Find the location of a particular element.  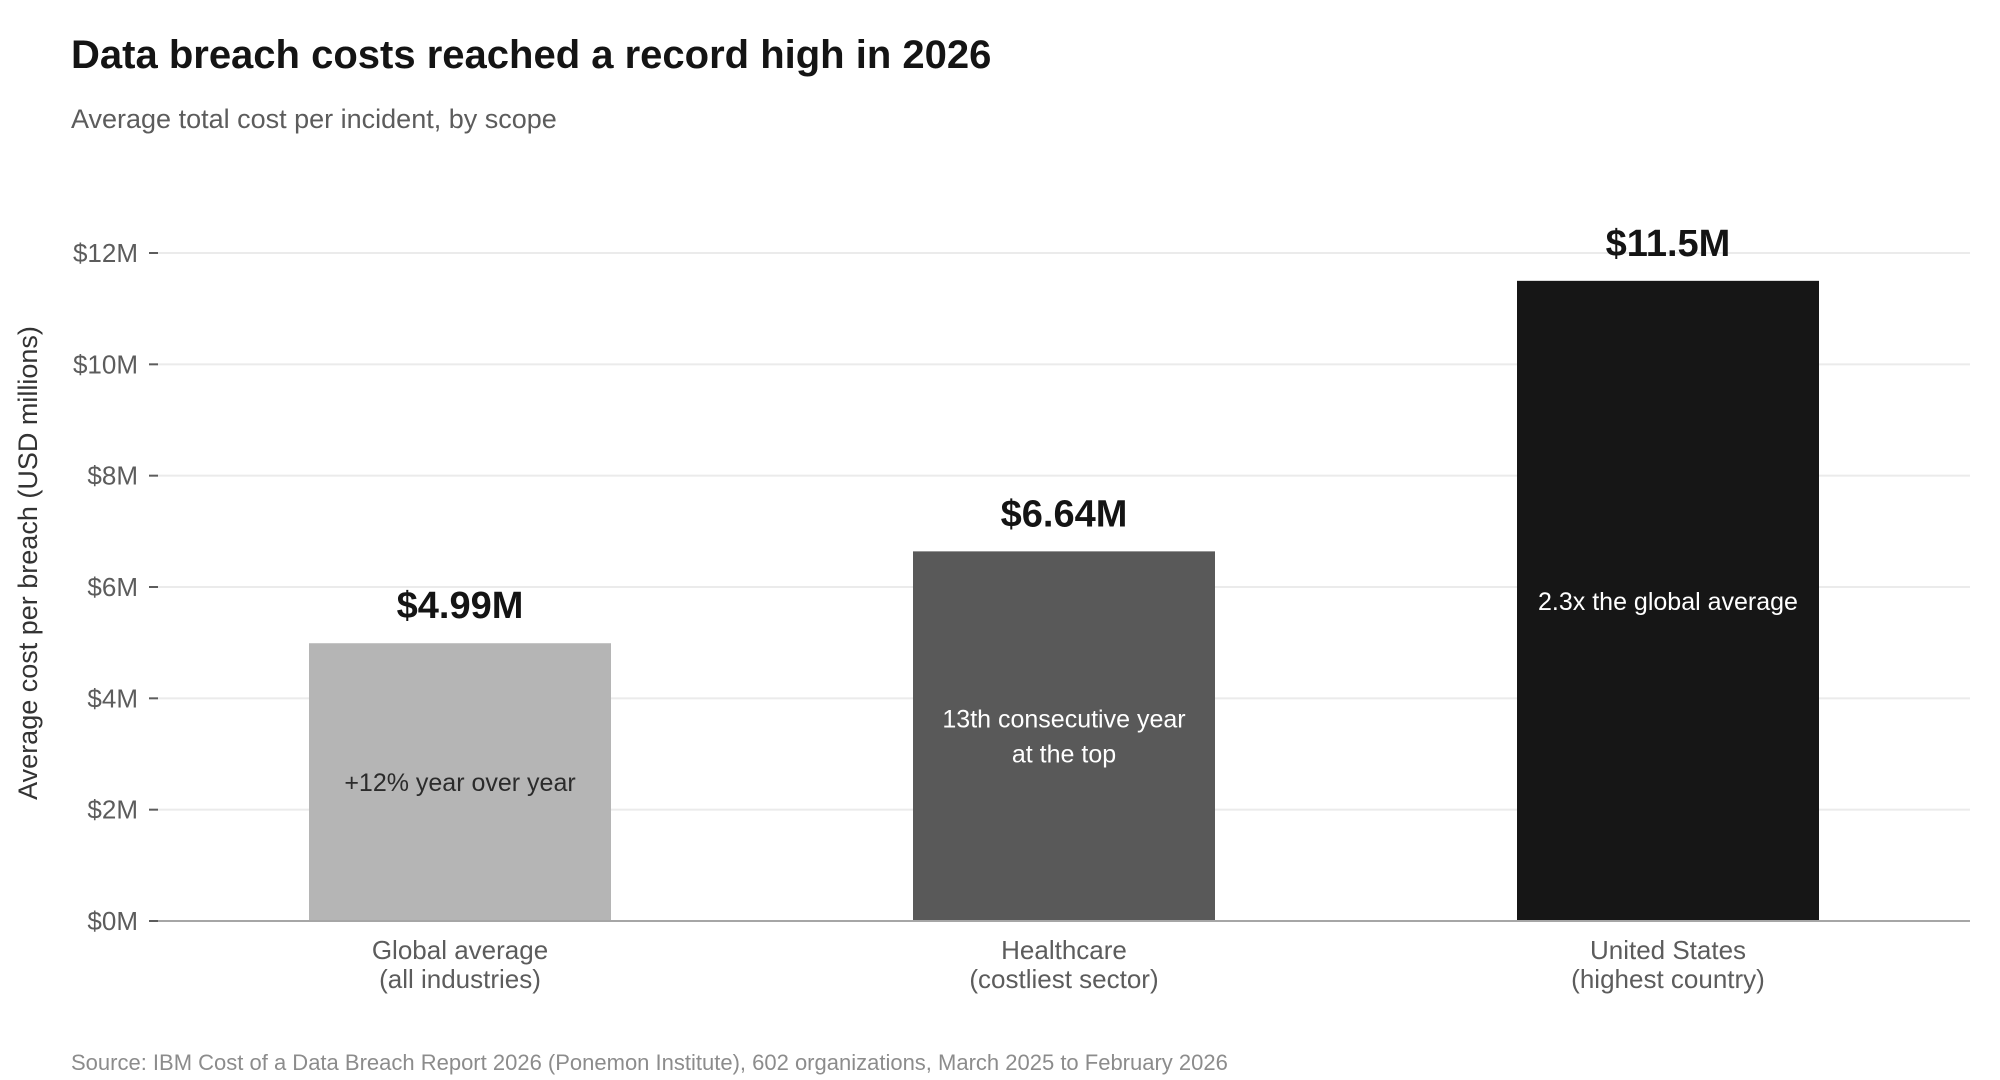

y-tick-label: $2M is located at coordinates (112, 810).